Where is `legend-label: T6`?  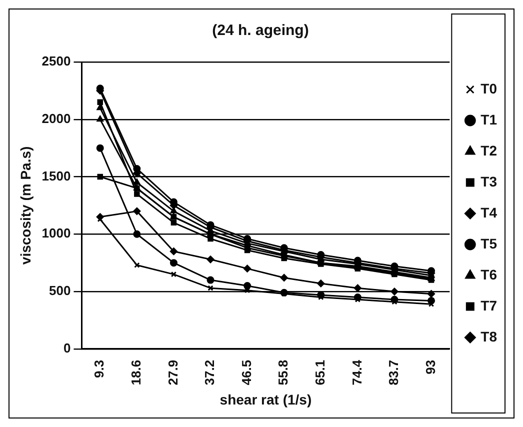
legend-label: T6 is located at coordinates (489, 274).